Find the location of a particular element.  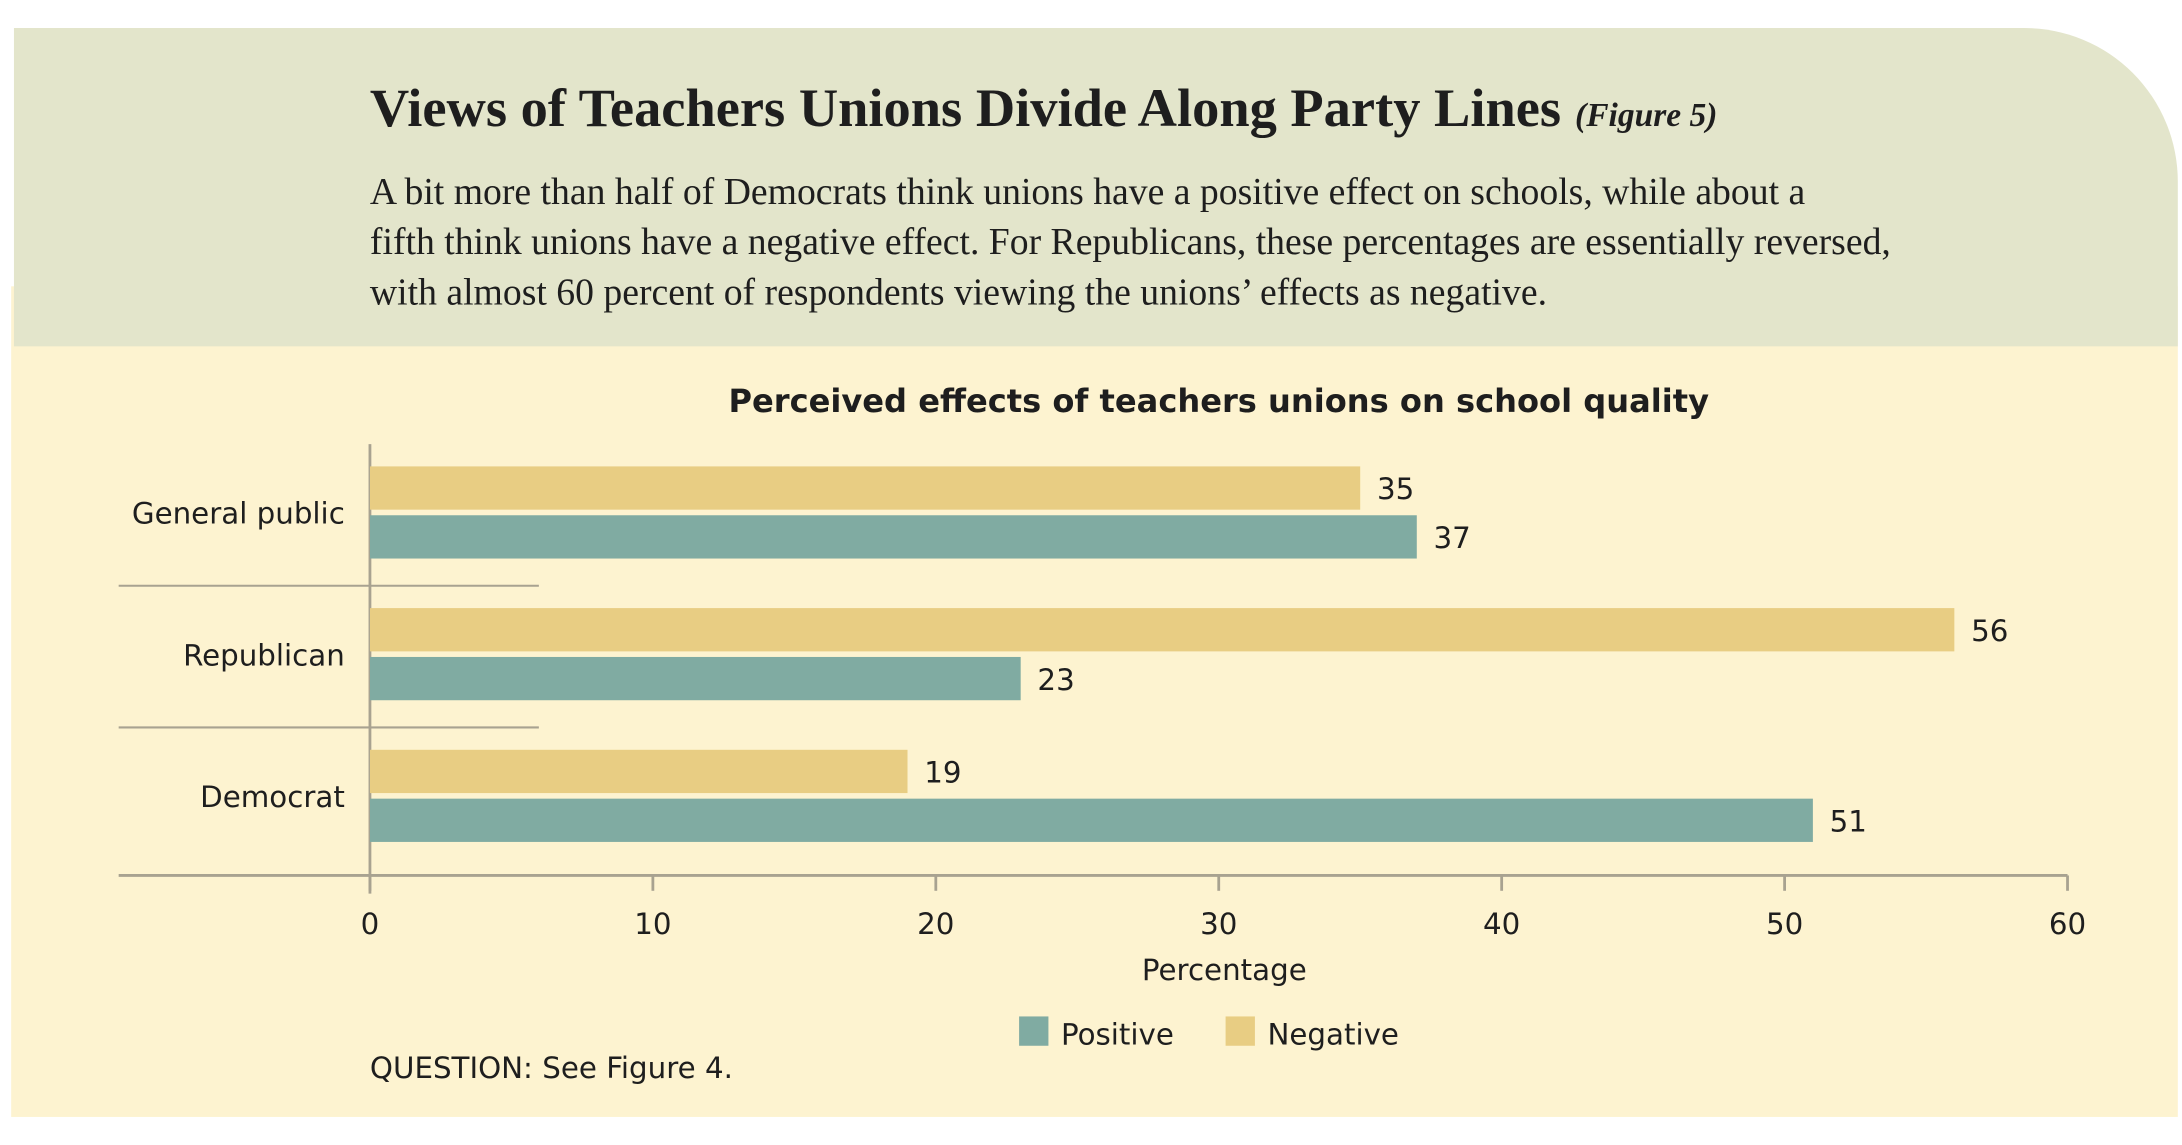

value-label: 37 is located at coordinates (1452, 538).